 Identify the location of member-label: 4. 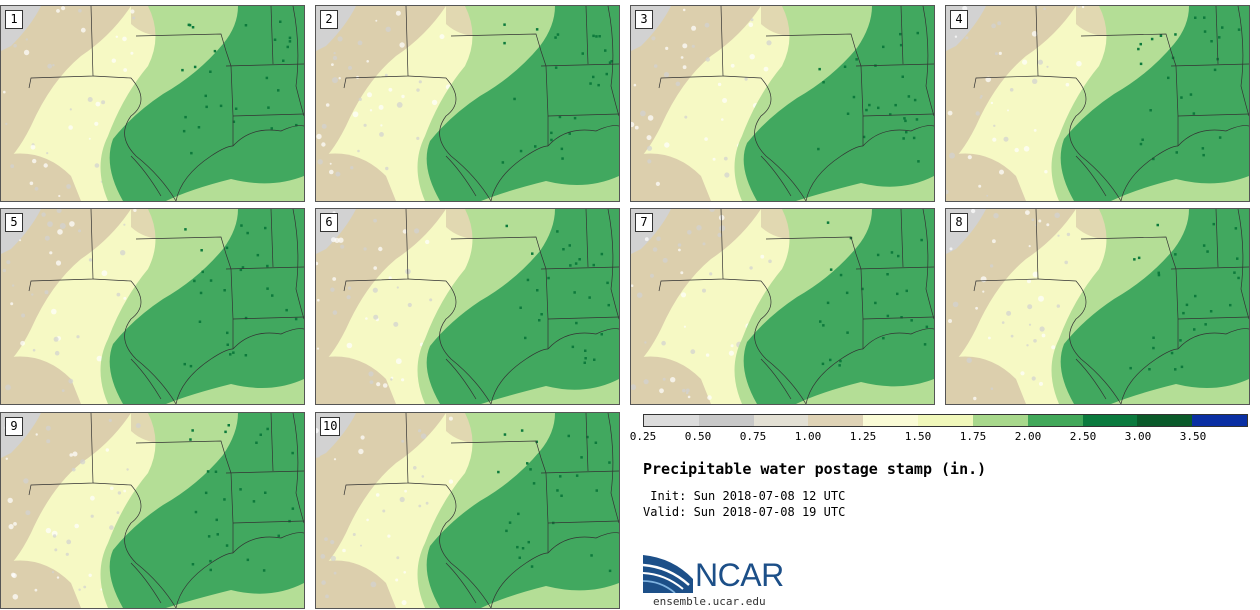
(959, 19).